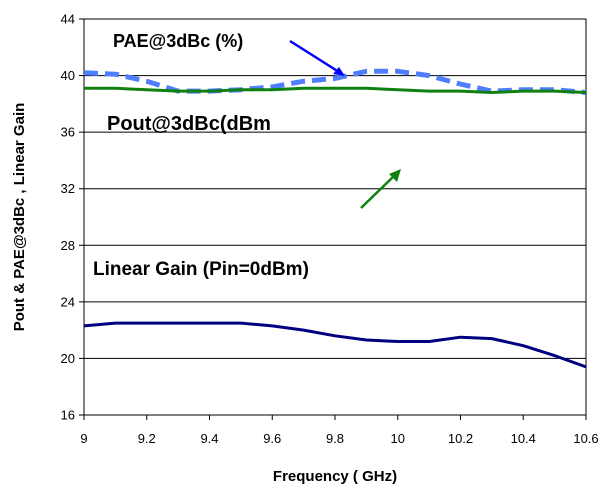  I want to click on pout-arrowhead, so click(395, 175).